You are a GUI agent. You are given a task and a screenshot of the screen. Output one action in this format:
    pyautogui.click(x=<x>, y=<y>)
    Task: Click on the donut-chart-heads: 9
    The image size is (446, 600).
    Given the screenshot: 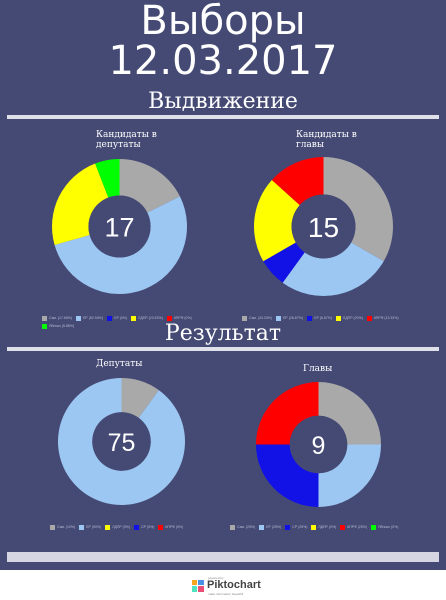 What is the action you would take?
    pyautogui.click(x=318, y=444)
    